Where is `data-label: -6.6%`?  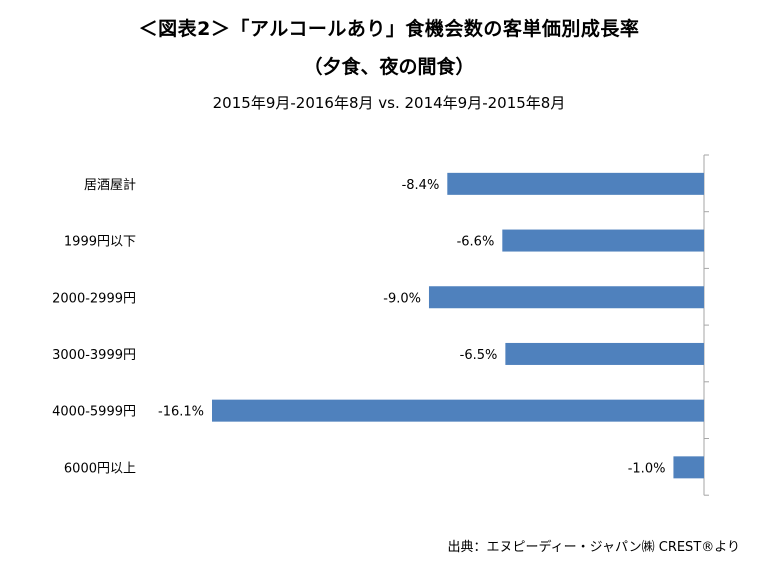 data-label: -6.6% is located at coordinates (476, 242).